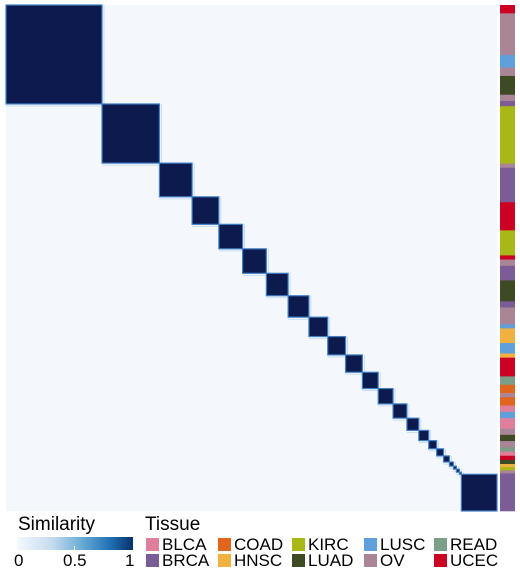 Image resolution: width=520 pixels, height=572 pixels. Describe the element at coordinates (298, 544) in the screenshot. I see `tissue-swatch-kirc` at that location.